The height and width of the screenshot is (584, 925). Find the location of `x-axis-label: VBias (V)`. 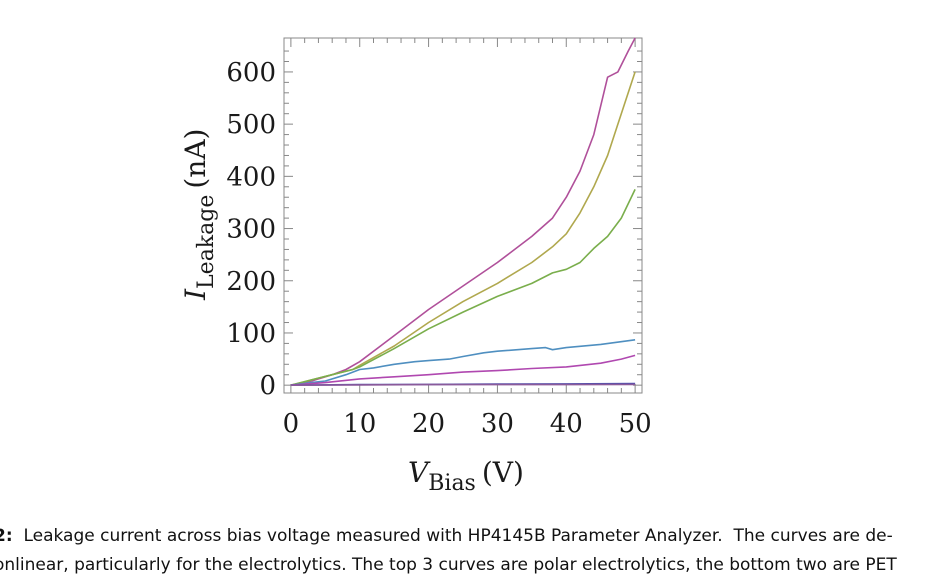

x-axis-label: VBias (V) is located at coordinates (466, 476).